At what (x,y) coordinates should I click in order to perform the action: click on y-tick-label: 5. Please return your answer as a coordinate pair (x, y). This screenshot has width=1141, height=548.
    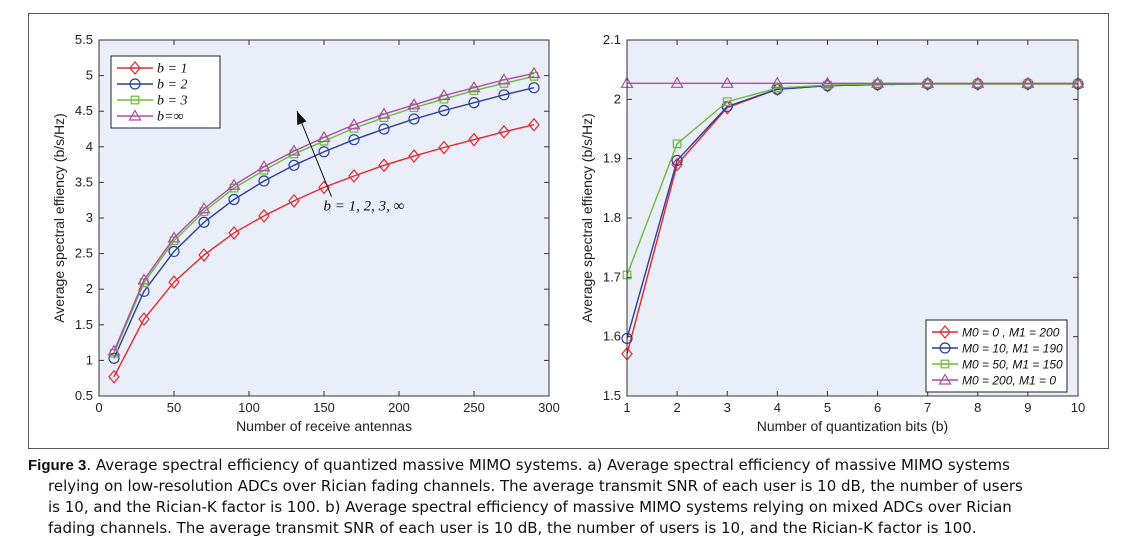
    Looking at the image, I should click on (89, 75).